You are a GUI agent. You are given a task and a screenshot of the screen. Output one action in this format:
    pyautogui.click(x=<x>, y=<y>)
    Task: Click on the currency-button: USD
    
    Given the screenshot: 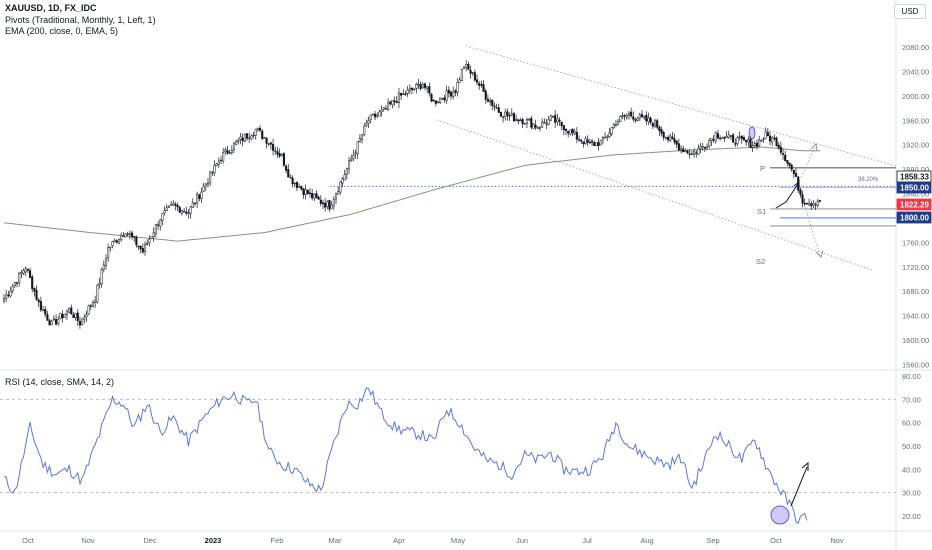 What is the action you would take?
    pyautogui.click(x=910, y=11)
    